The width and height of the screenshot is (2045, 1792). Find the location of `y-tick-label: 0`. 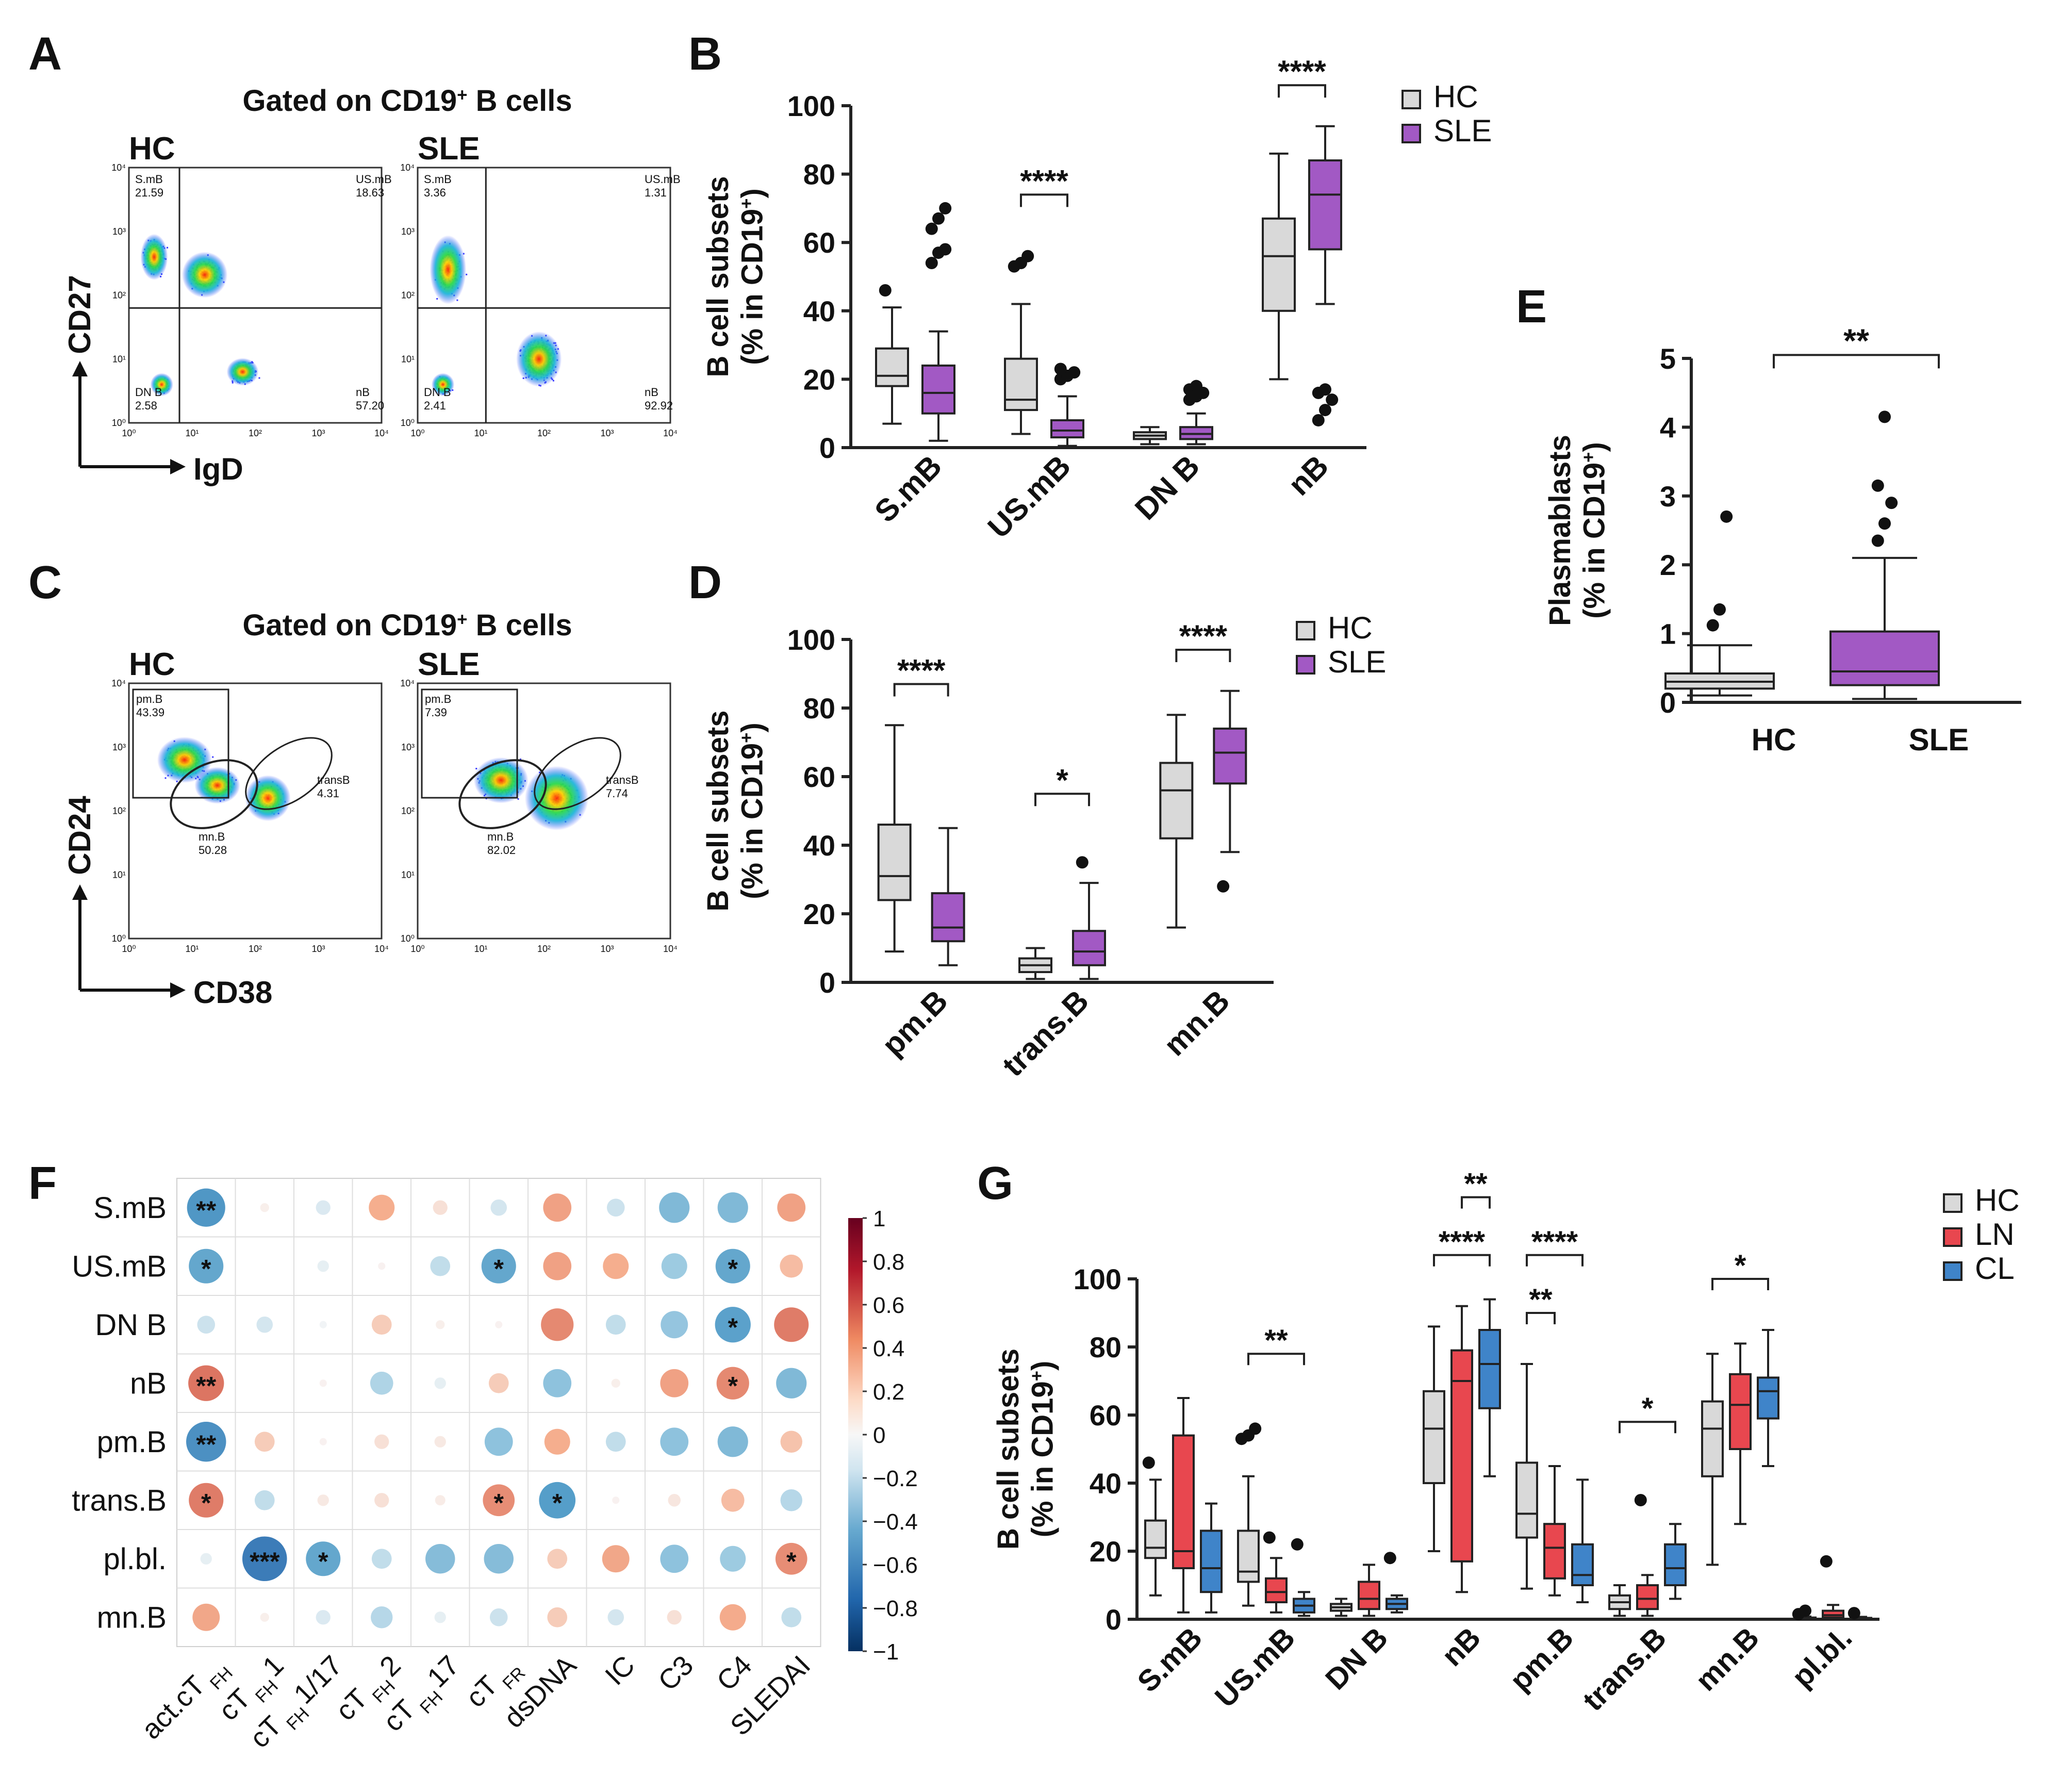

y-tick-label: 0 is located at coordinates (827, 448).